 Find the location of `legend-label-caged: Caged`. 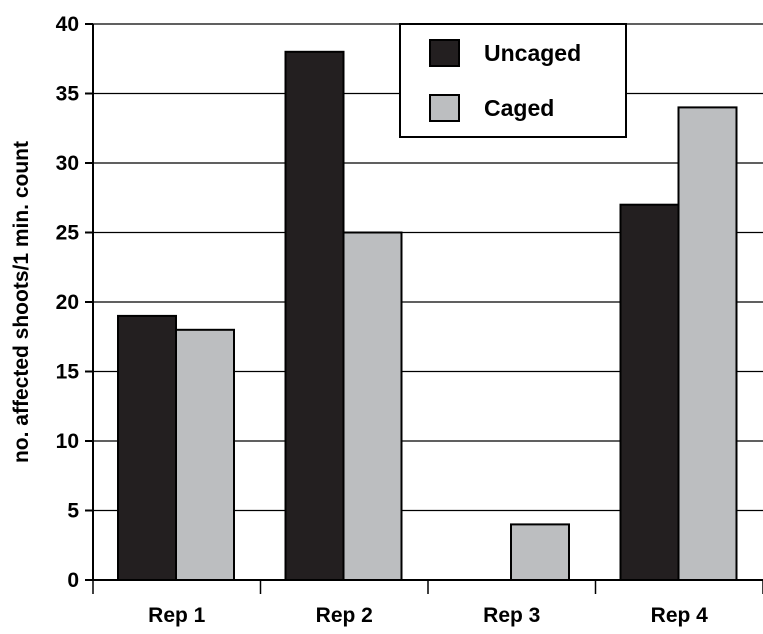

legend-label-caged: Caged is located at coordinates (519, 108).